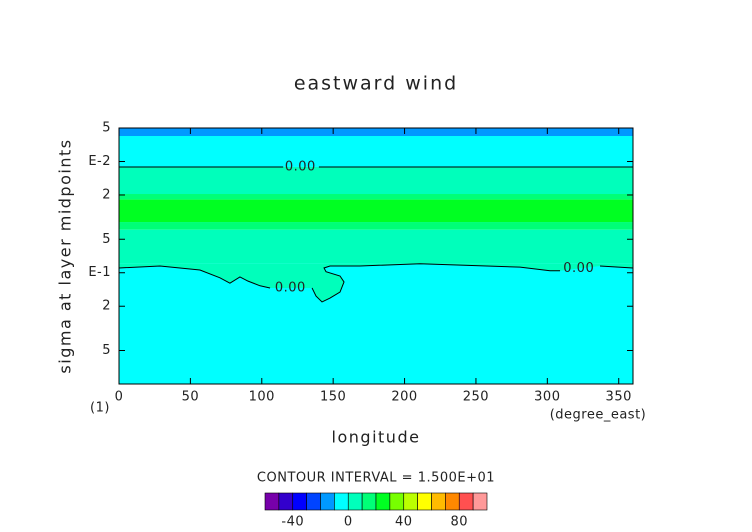 The width and height of the screenshot is (752, 532). I want to click on colorbar-tick-label: 0, so click(348, 522).